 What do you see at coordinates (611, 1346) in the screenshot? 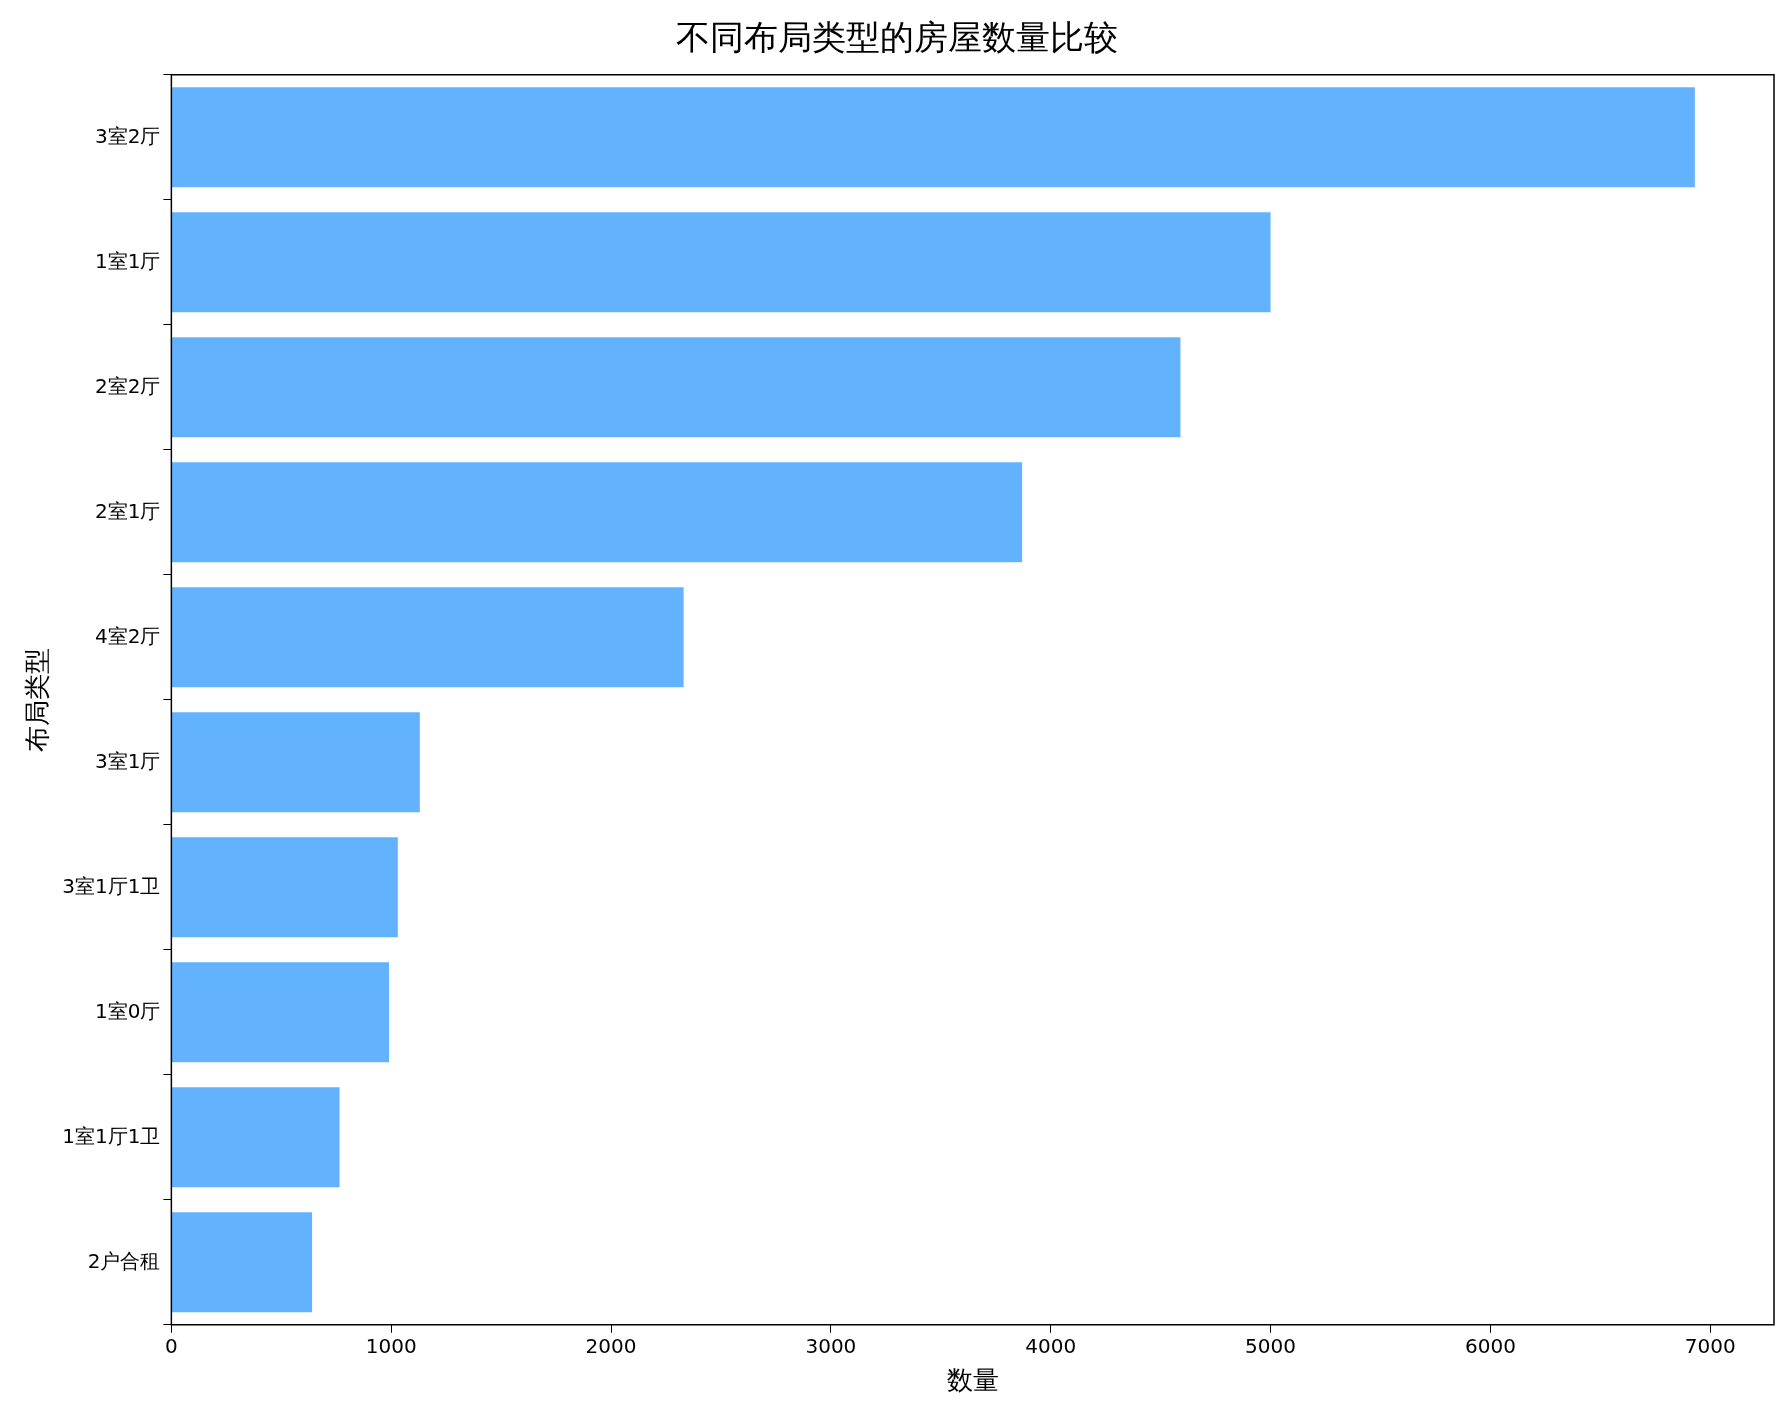
I see `x-tick-label: 2000` at bounding box center [611, 1346].